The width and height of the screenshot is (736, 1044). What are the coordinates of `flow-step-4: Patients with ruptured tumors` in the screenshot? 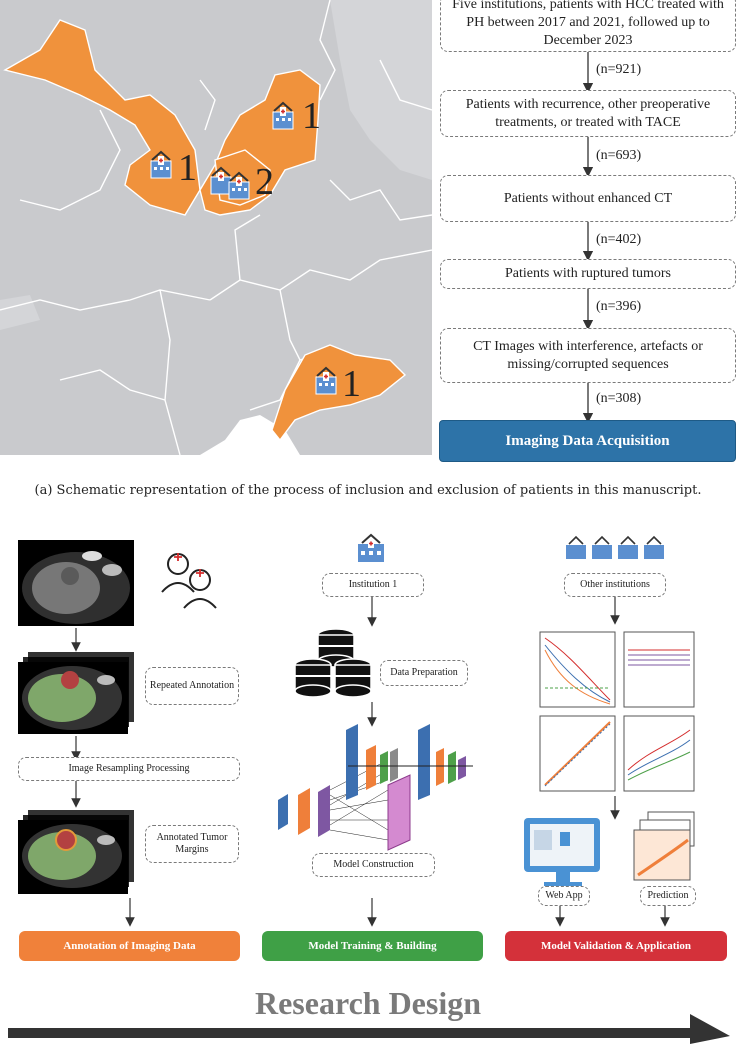 It's located at (588, 274).